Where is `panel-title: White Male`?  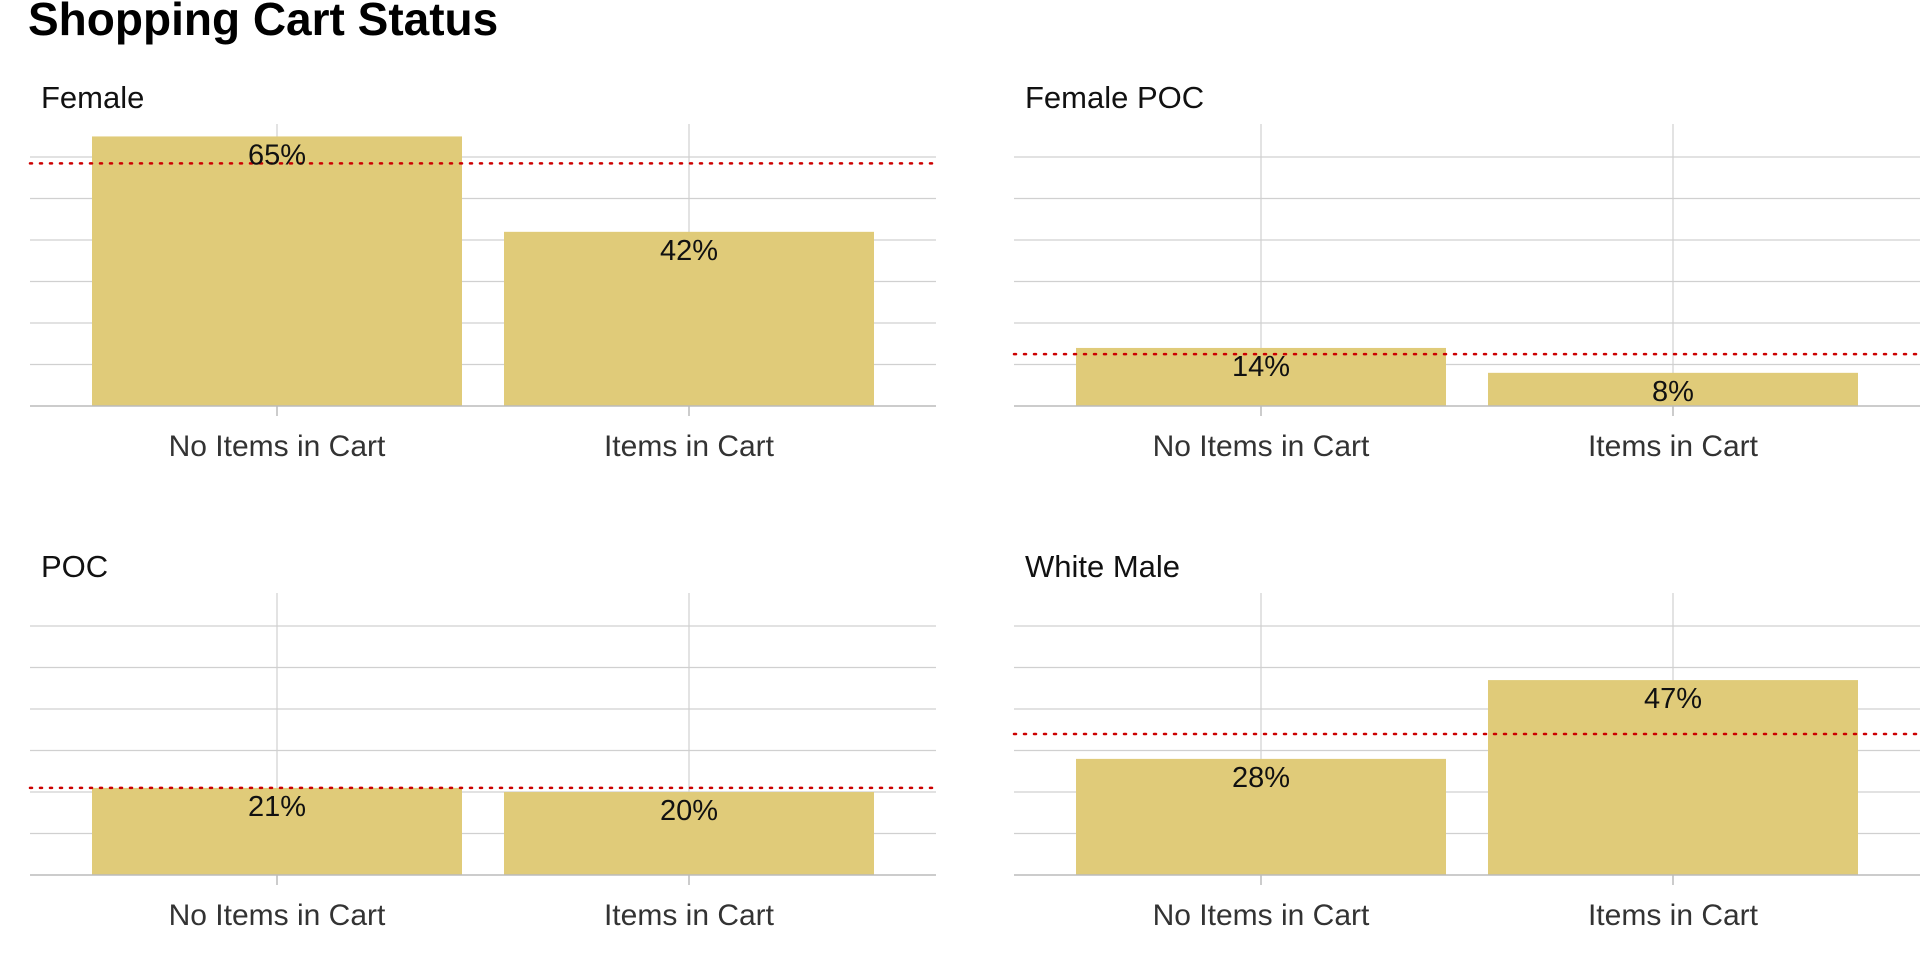
panel-title: White Male is located at coordinates (1102, 566).